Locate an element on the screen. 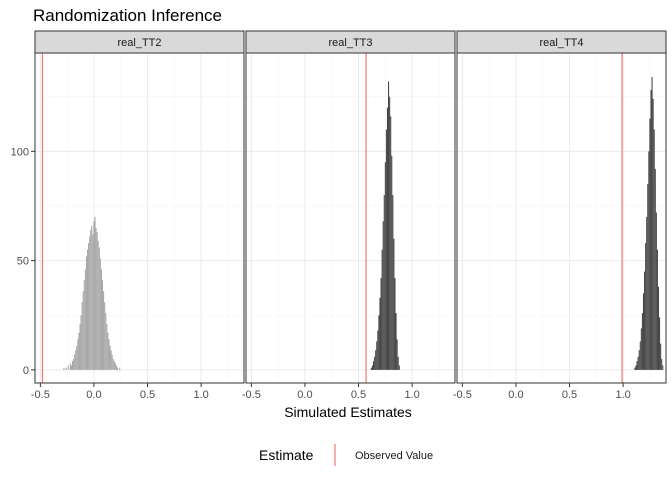 Image resolution: width=672 pixels, height=480 pixels. x-axis-title: Simulated Estimates is located at coordinates (348, 412).